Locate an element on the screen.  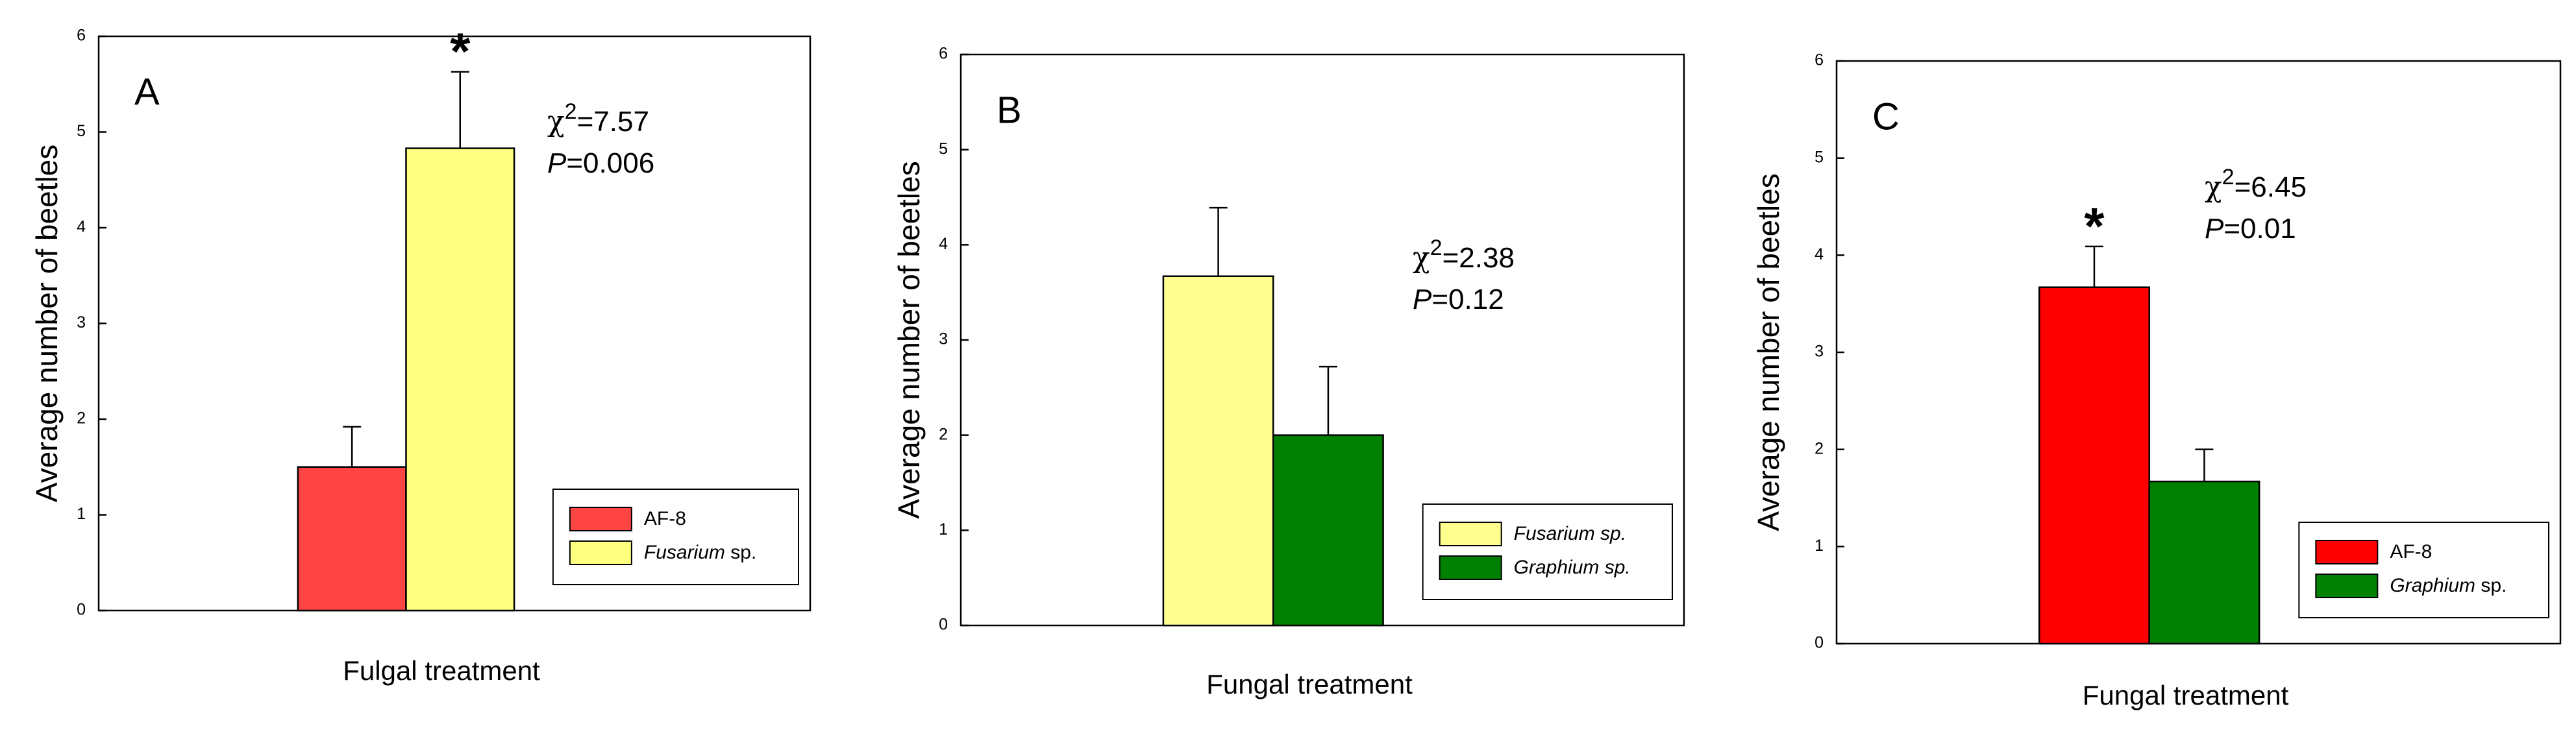
panel-label: A is located at coordinates (147, 92).